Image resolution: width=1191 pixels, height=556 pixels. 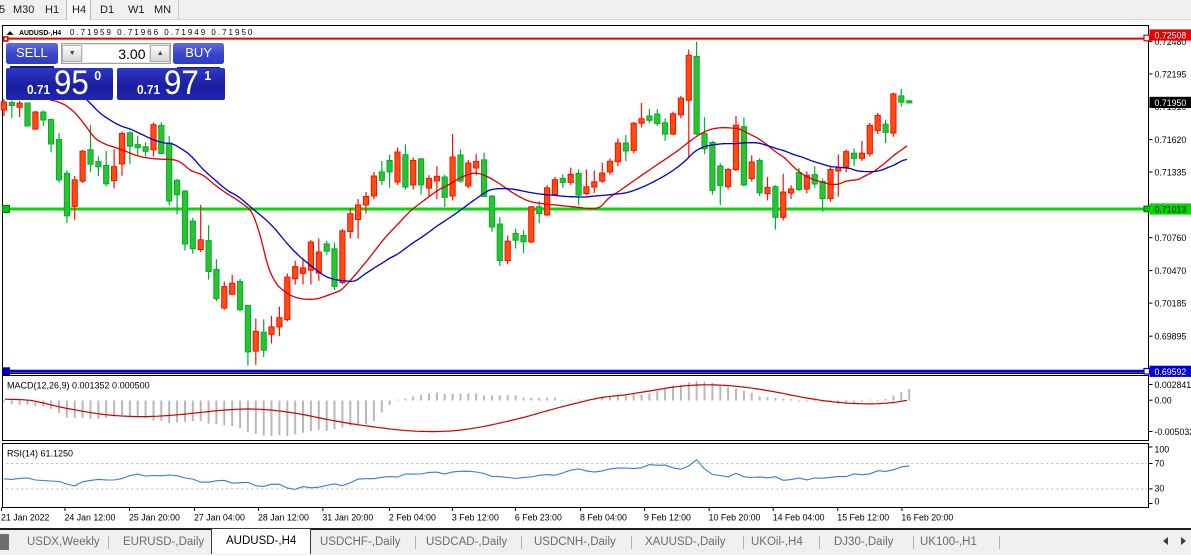 I want to click on svg-text: AUDUSD-,H4, so click(x=40, y=32).